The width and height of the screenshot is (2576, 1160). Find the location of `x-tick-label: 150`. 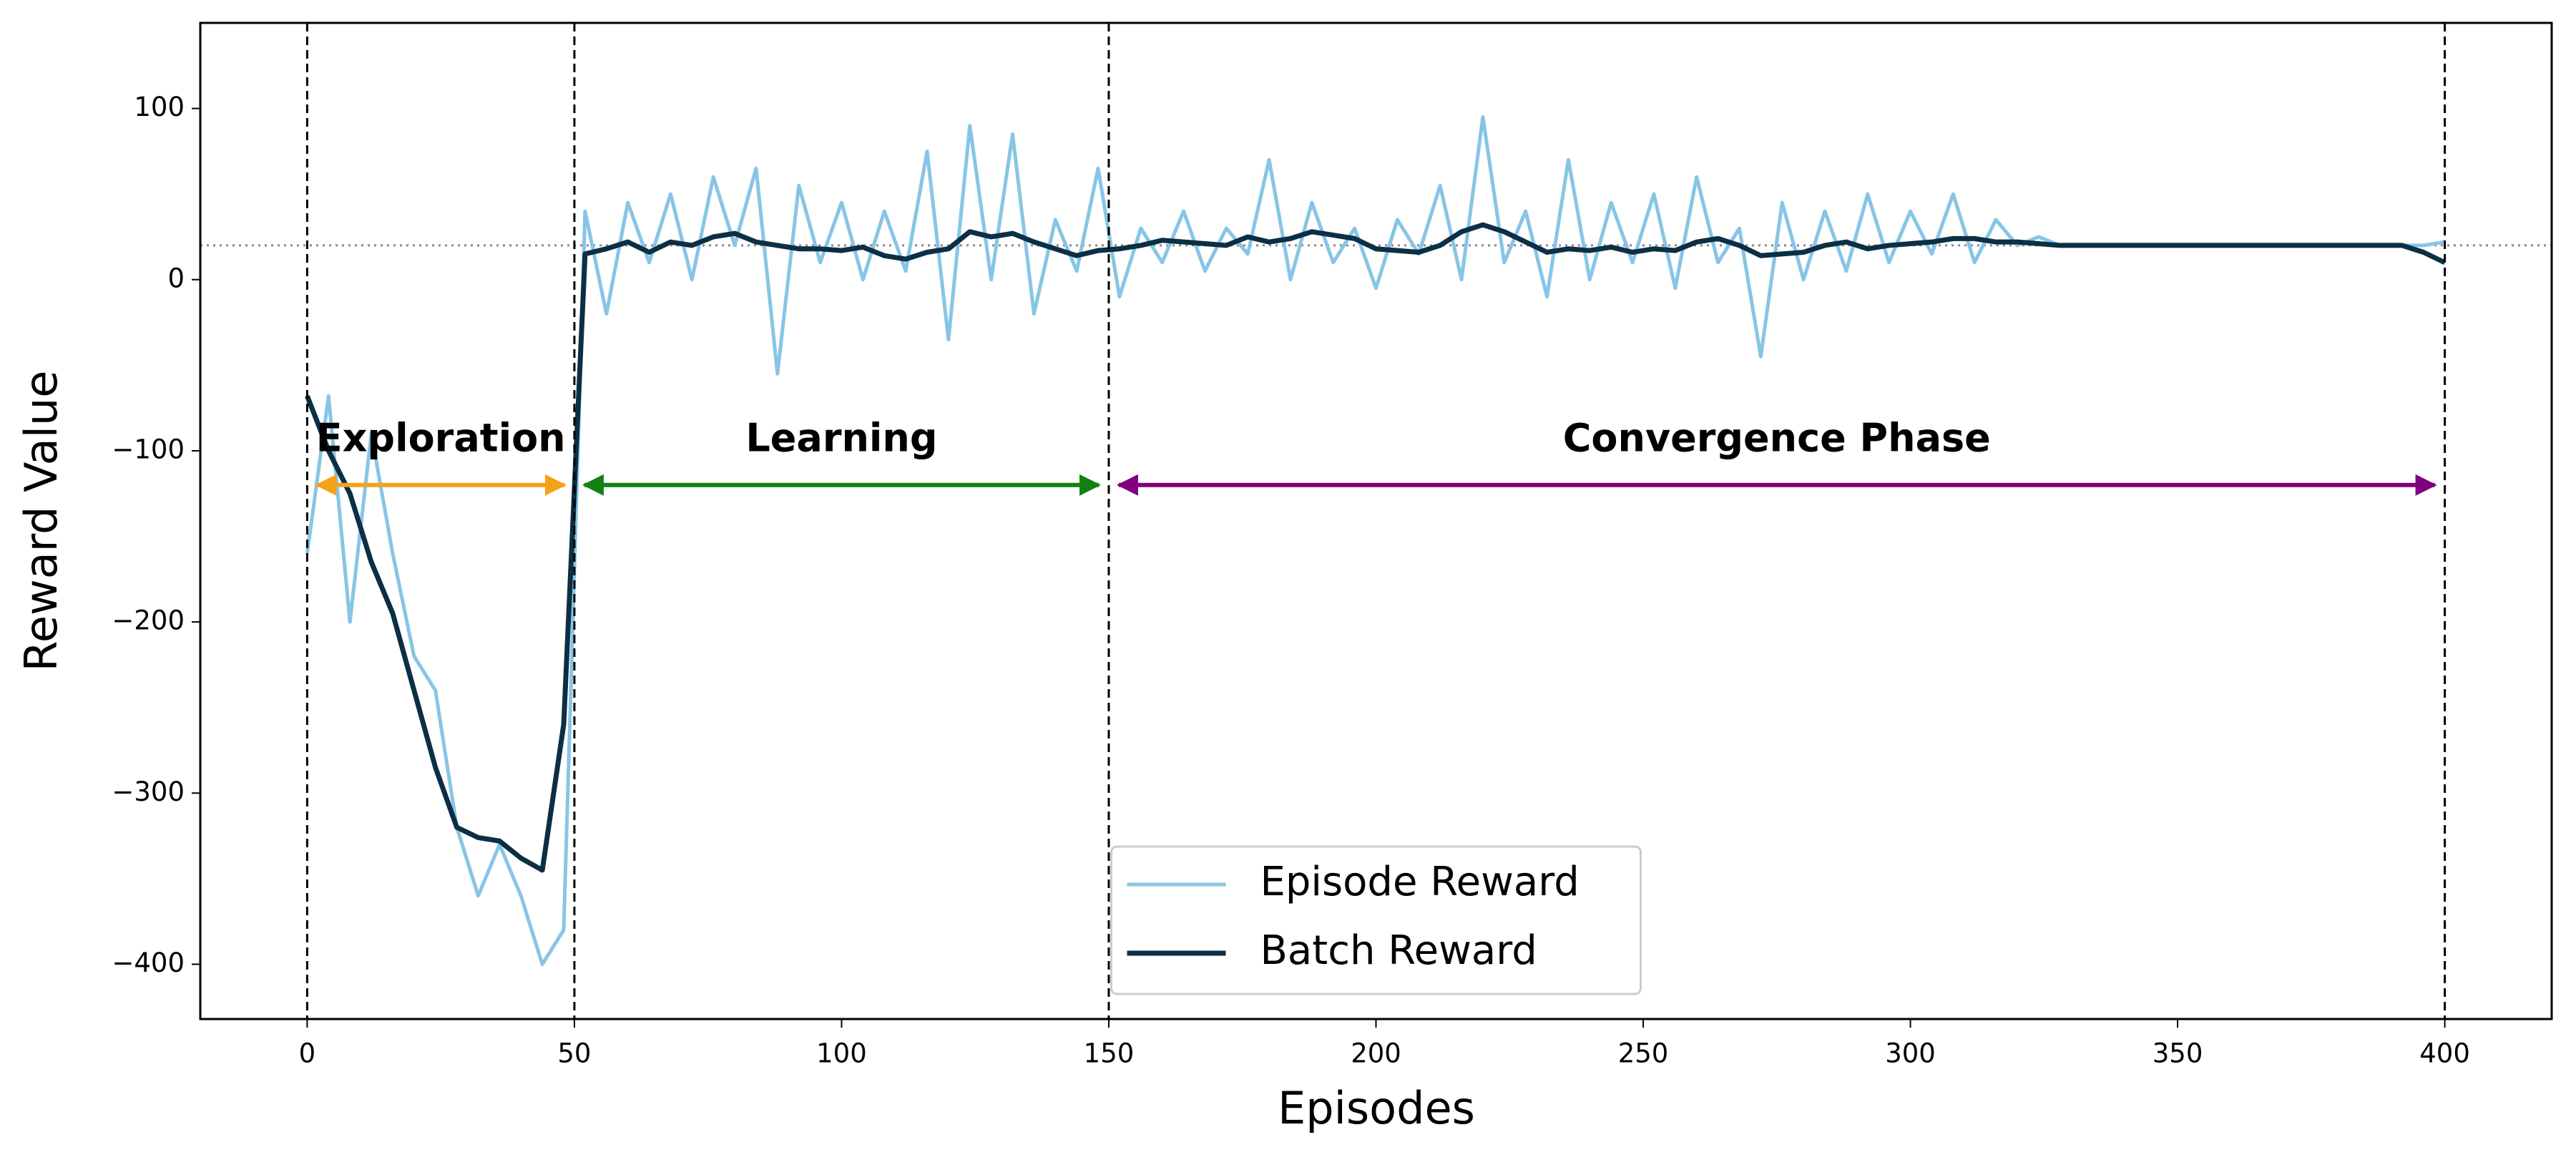

x-tick-label: 150 is located at coordinates (1109, 1053).